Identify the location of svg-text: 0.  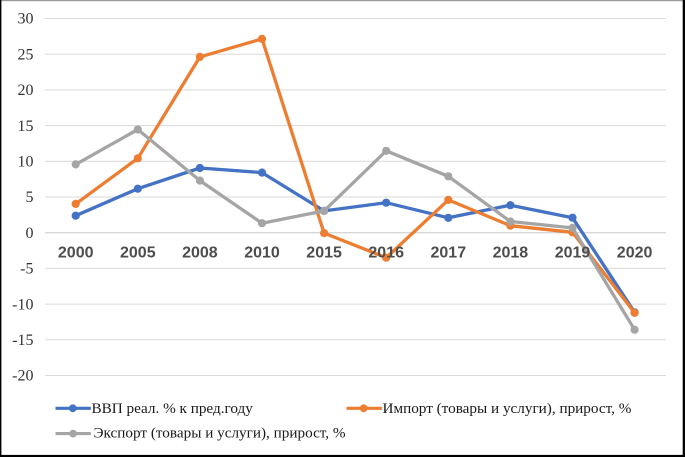
(30, 233).